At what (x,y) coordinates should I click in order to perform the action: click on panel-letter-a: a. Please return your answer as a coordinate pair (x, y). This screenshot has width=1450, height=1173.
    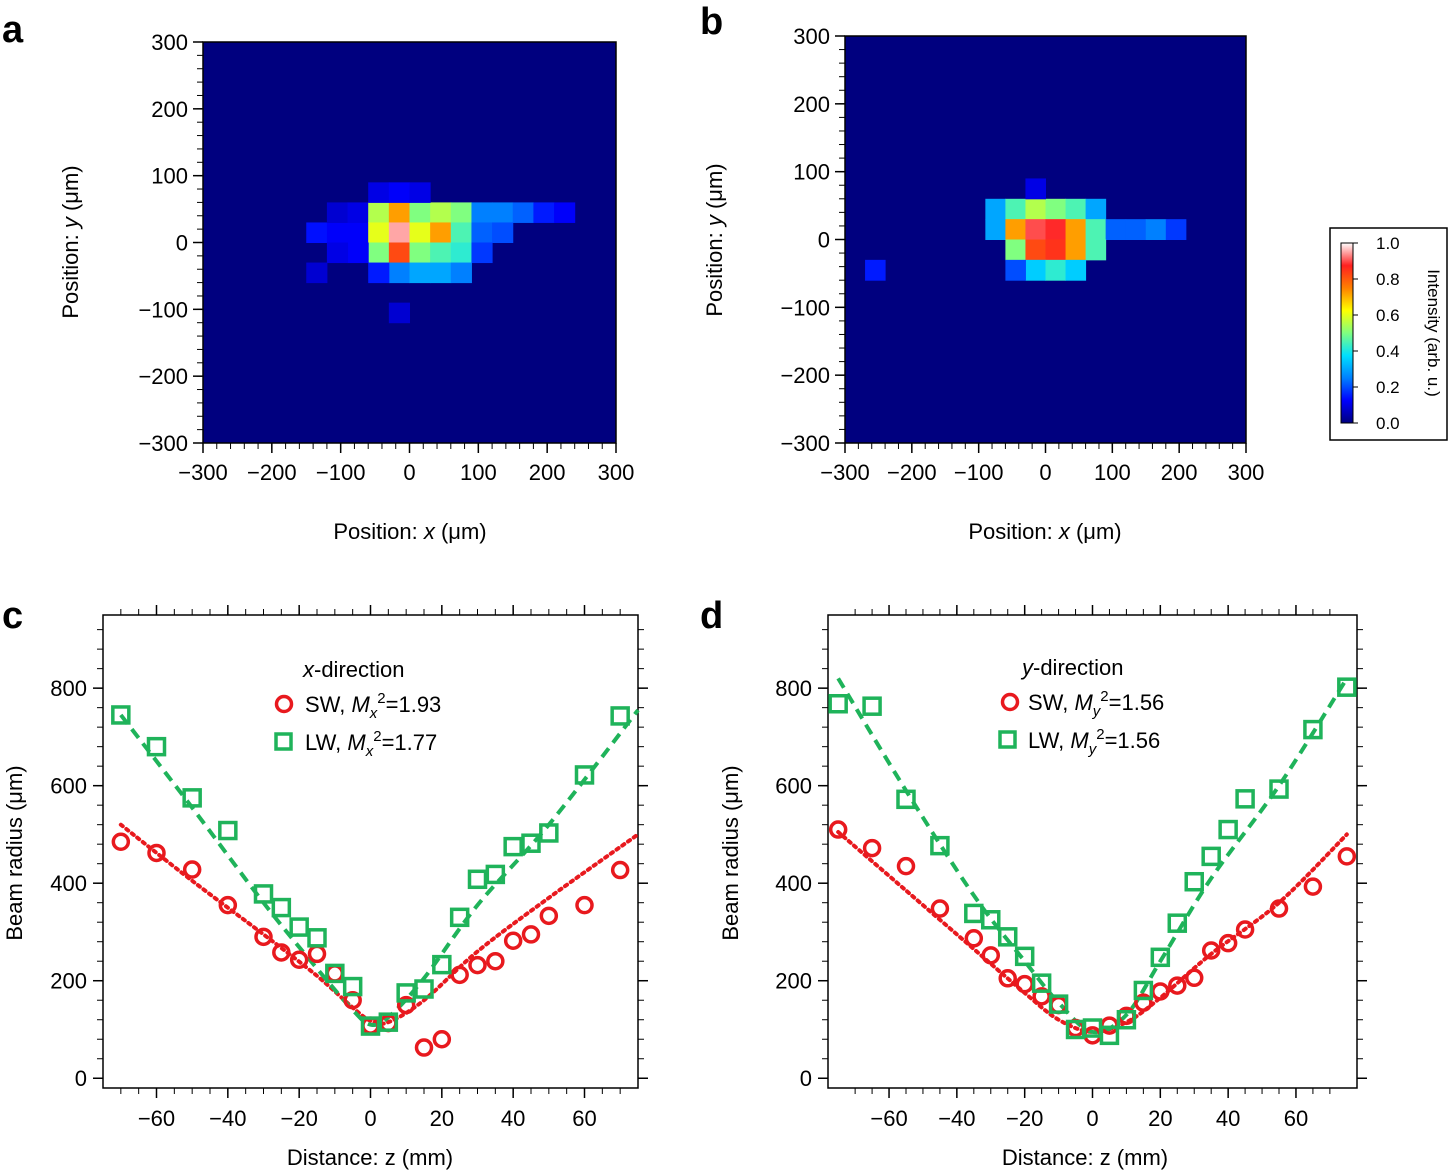
    Looking at the image, I should click on (13, 30).